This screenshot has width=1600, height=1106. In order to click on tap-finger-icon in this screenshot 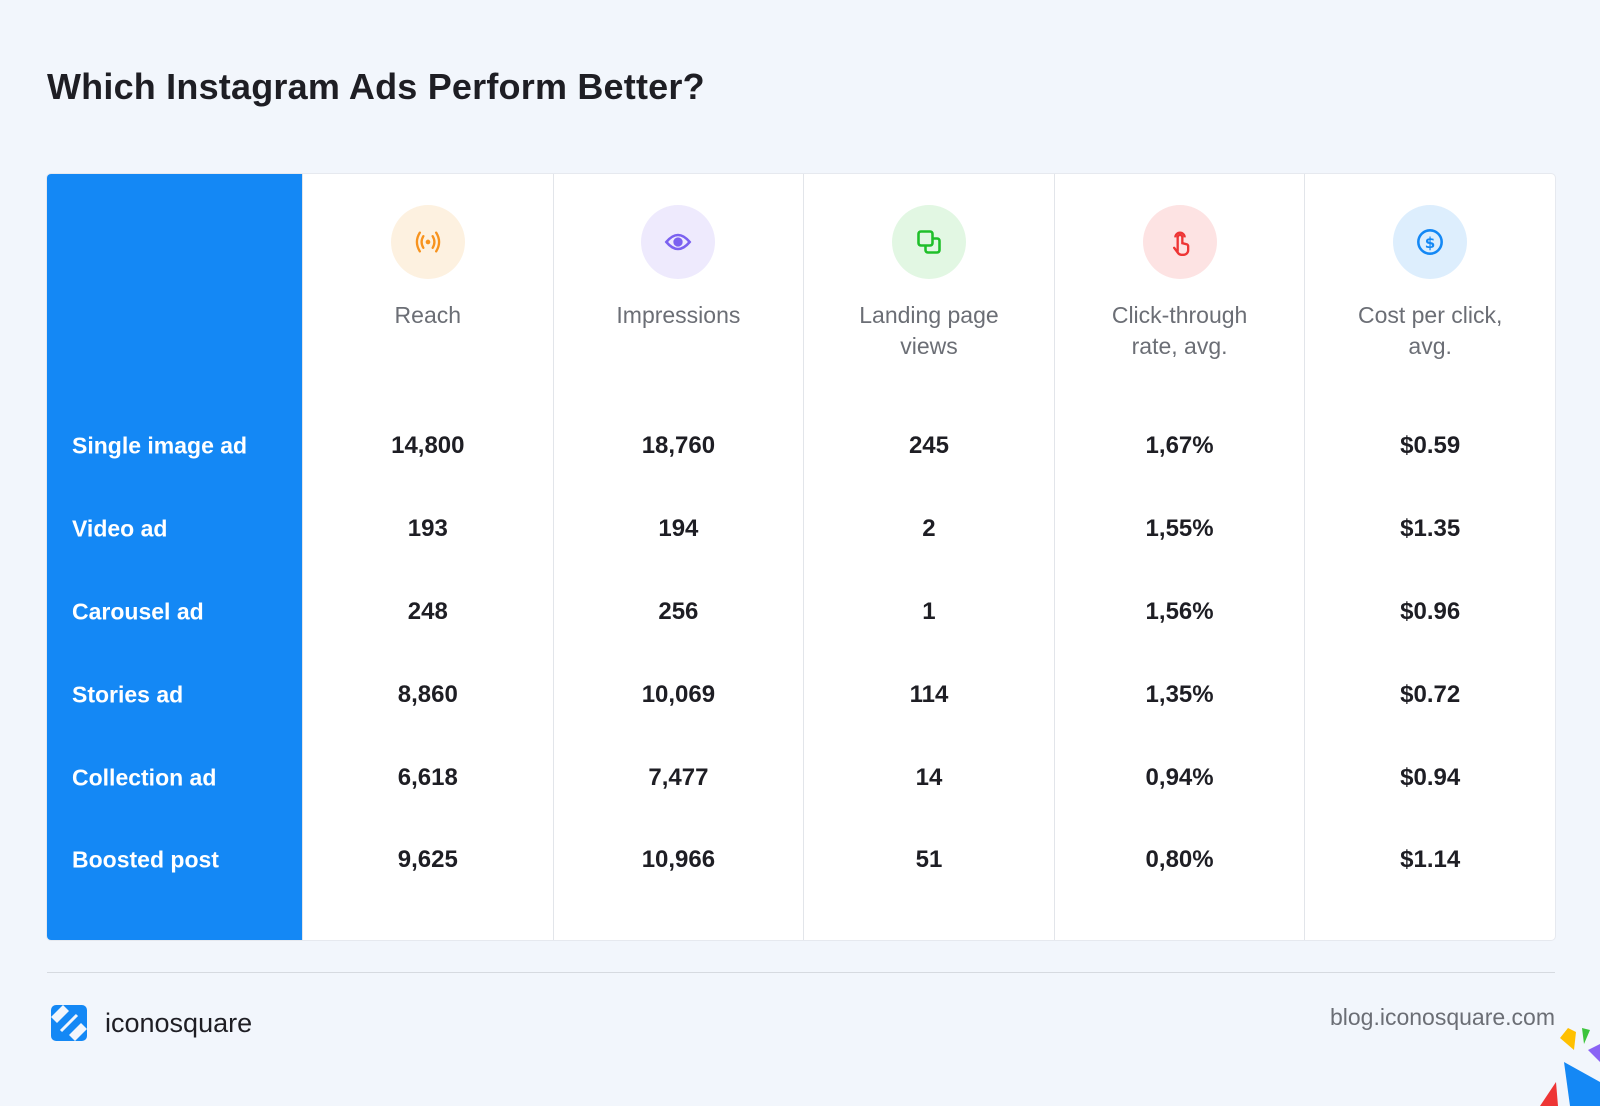, I will do `click(1179, 242)`.